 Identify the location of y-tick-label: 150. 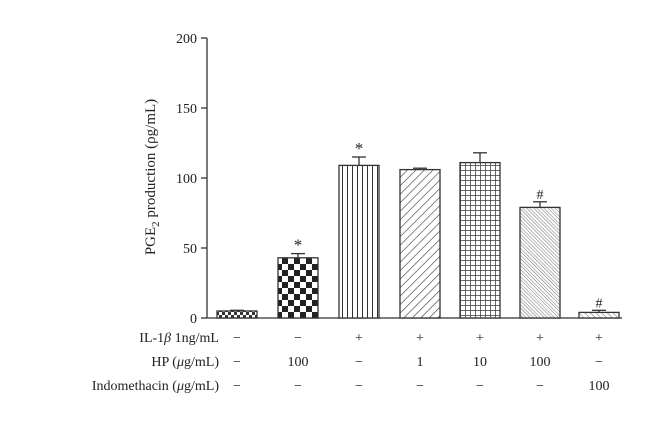
(186, 109).